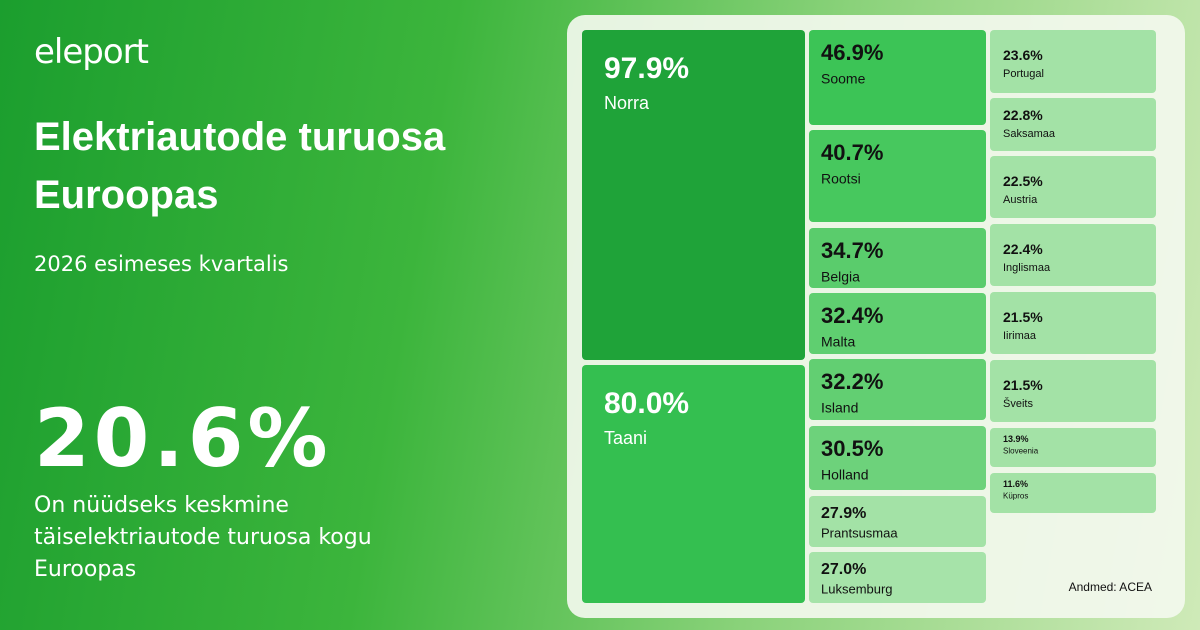  What do you see at coordinates (843, 569) in the screenshot?
I see `value-label: 27.0%` at bounding box center [843, 569].